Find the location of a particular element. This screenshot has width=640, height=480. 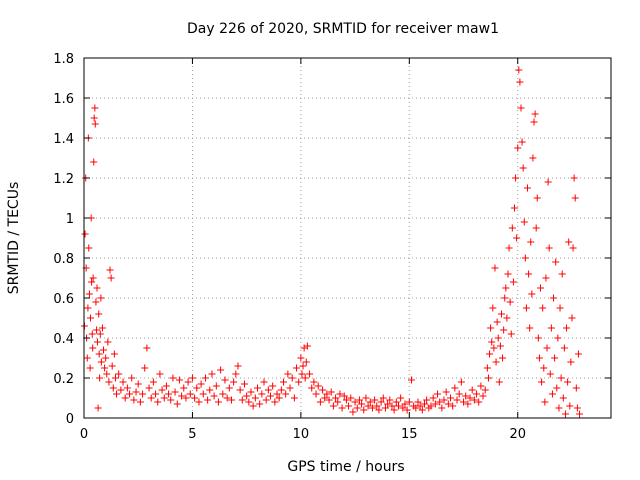

y-axis-label: SRMTID / TECUs is located at coordinates (14, 238).